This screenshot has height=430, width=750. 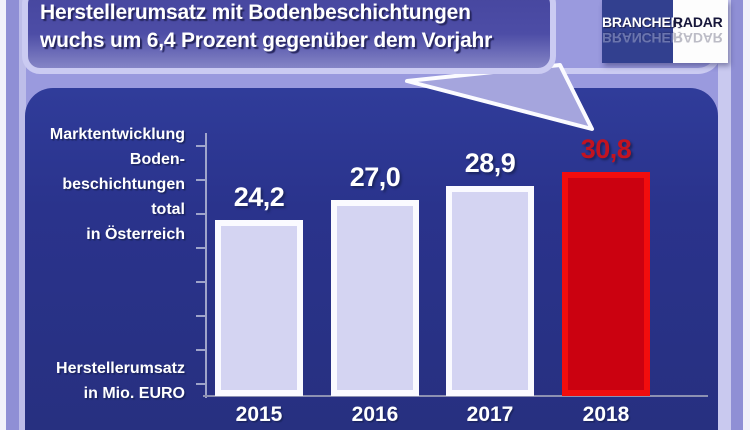 What do you see at coordinates (698, 38) in the screenshot?
I see `logo-text-radar-reflection: RADAR` at bounding box center [698, 38].